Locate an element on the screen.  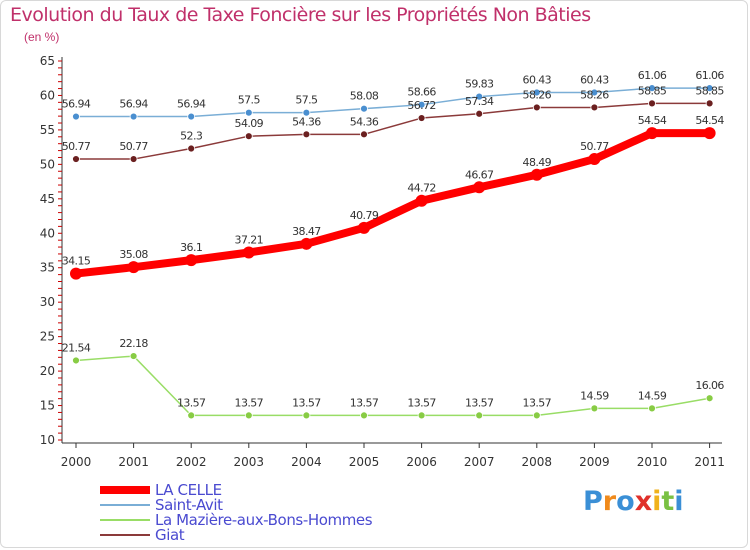
y-tick-label: 20 is located at coordinates (47, 371).